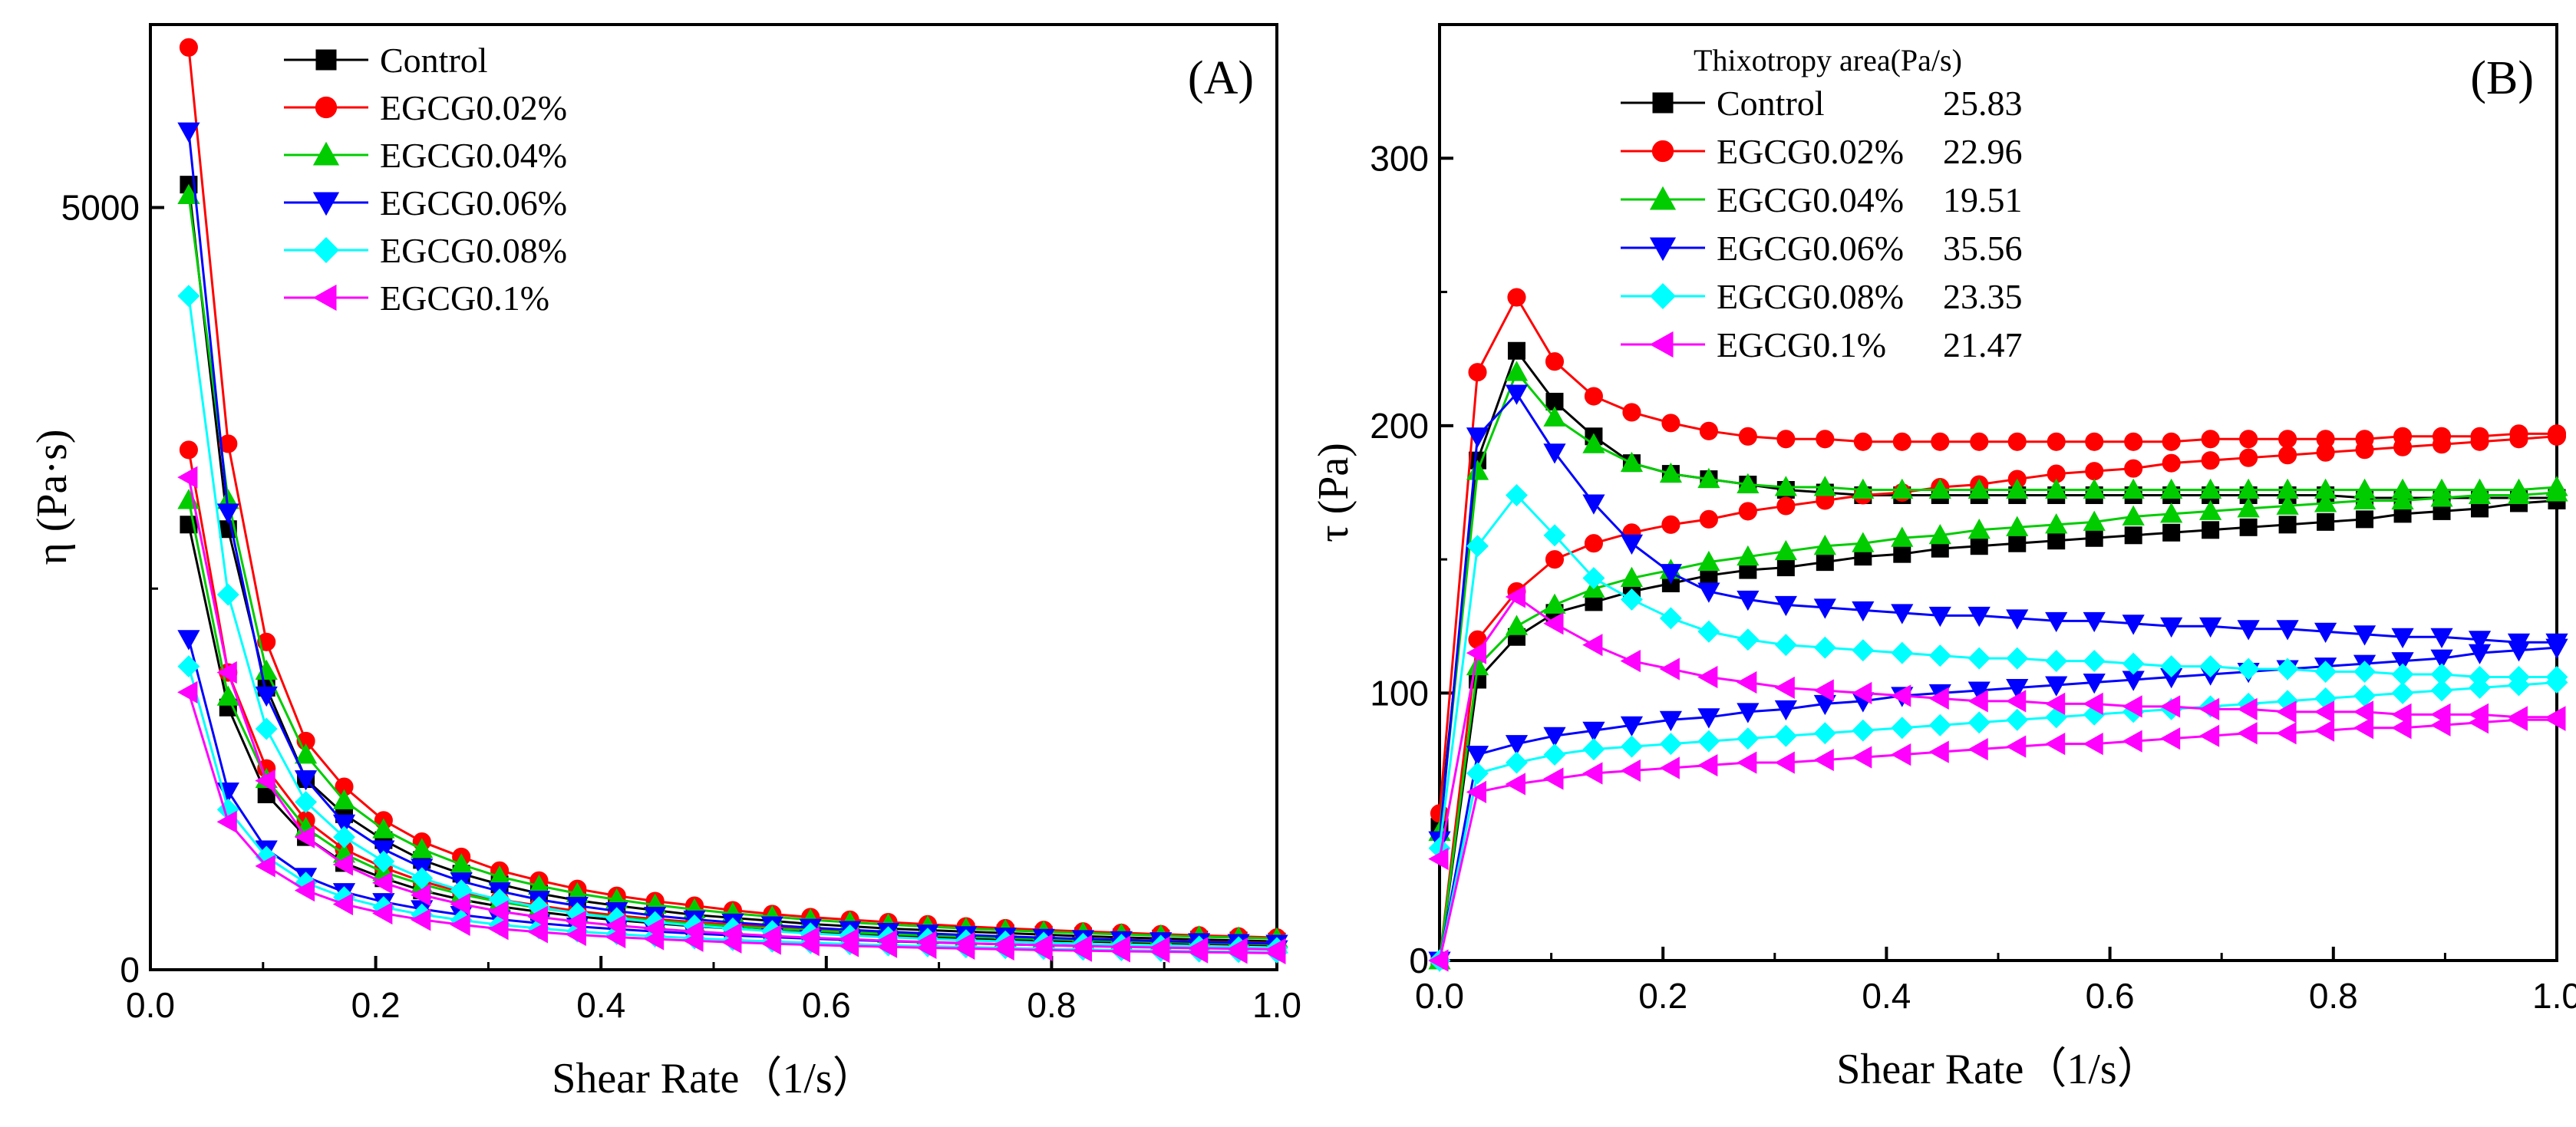  Describe the element at coordinates (1983, 151) in the screenshot. I see `legend-area-value: 22.96` at that location.